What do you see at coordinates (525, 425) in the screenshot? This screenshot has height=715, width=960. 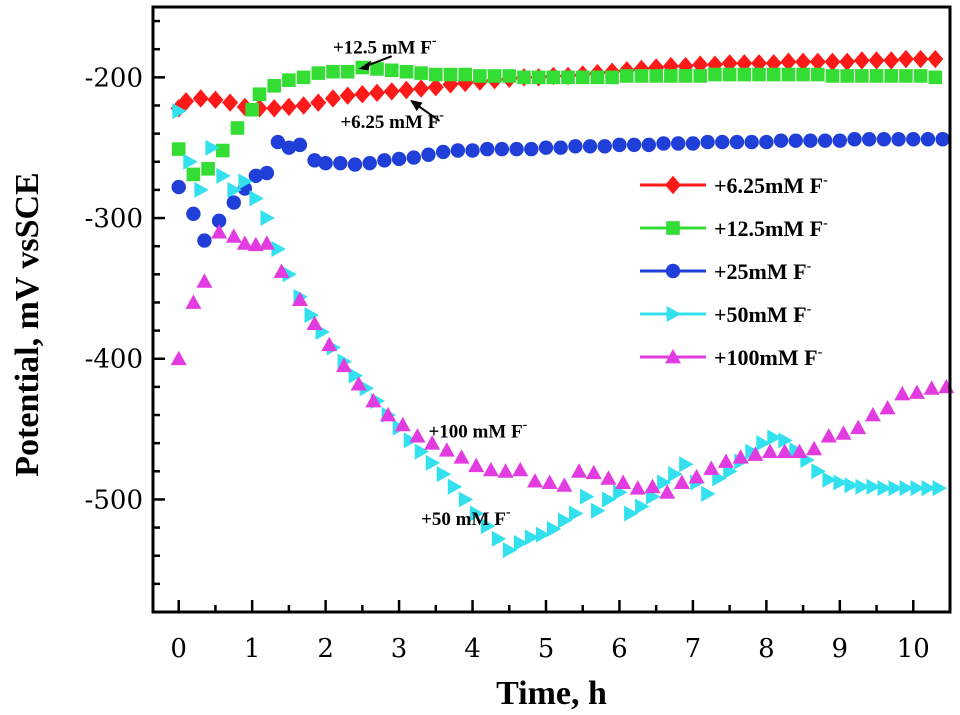 I see `annotation-3-superscript: -` at bounding box center [525, 425].